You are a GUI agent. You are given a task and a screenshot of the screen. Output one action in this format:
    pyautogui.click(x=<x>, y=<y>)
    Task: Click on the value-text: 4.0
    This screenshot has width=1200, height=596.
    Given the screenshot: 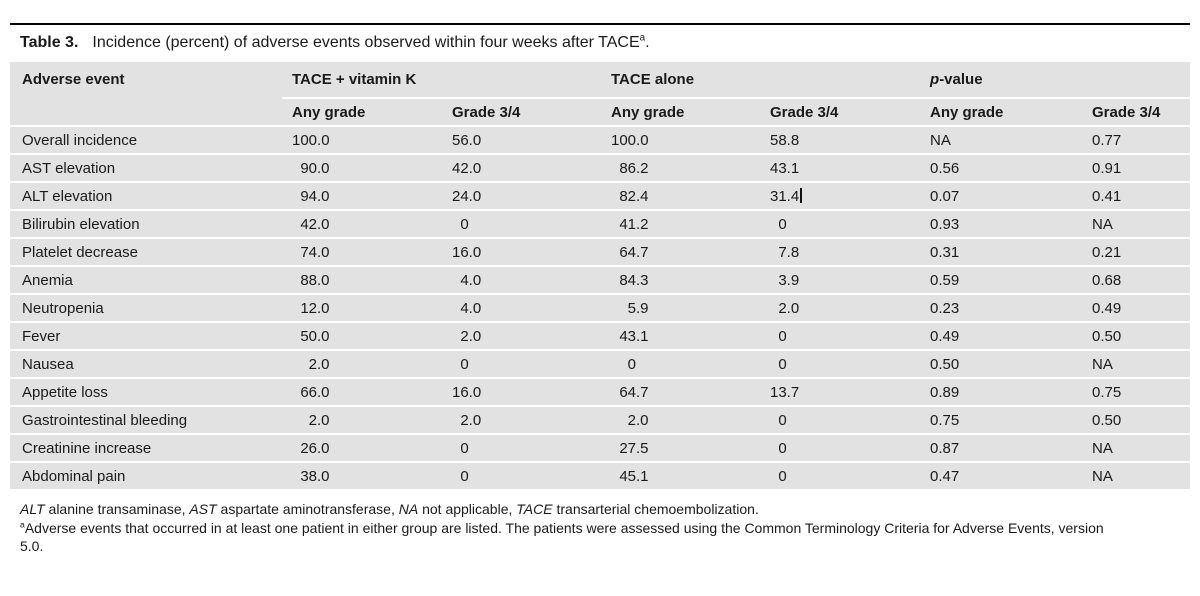 What is the action you would take?
    pyautogui.click(x=471, y=308)
    